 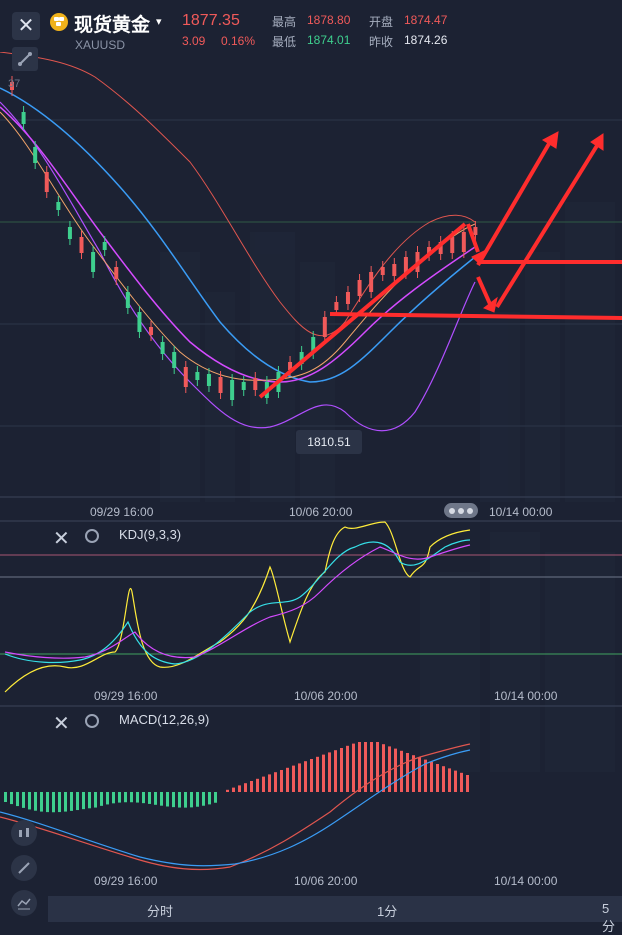 I want to click on kdj-settings-icon, so click(x=92, y=536).